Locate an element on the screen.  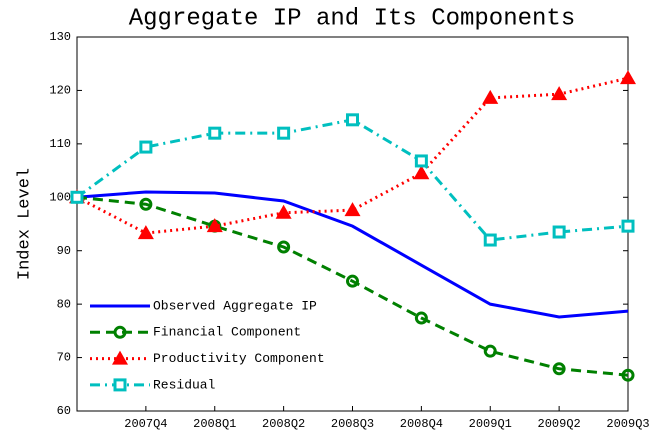
legend-label: Financial Component is located at coordinates (227, 332).